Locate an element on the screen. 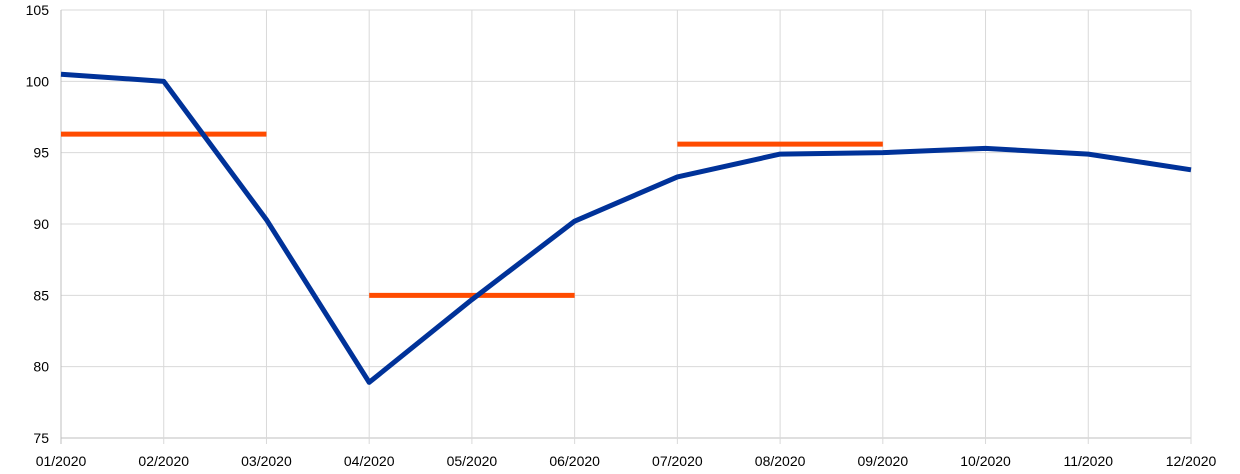 This screenshot has width=1240, height=474. x-tick-label: 03/2020 is located at coordinates (266, 461).